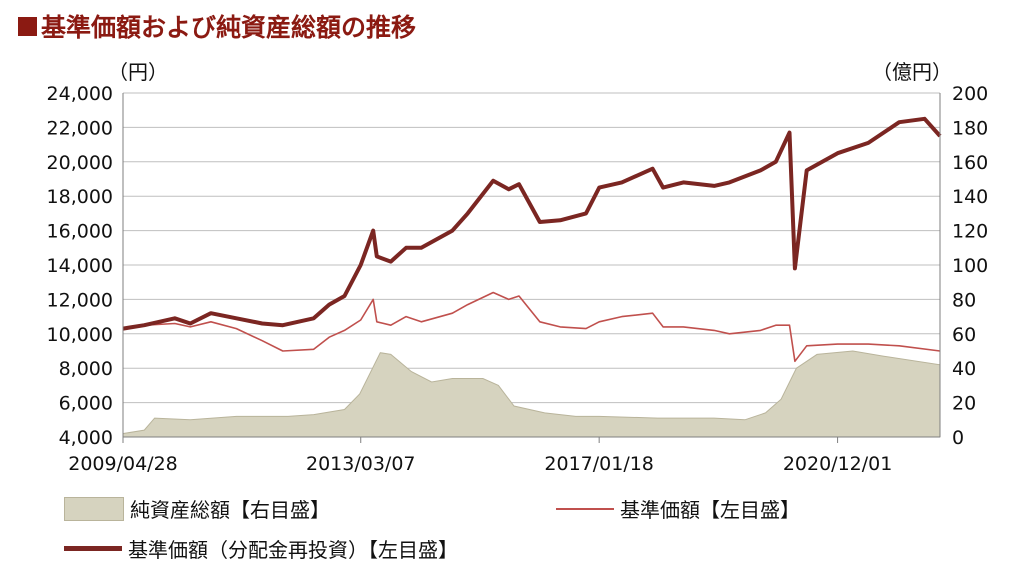 This screenshot has height=564, width=1024. What do you see at coordinates (970, 128) in the screenshot?
I see `right-tick-label: 180` at bounding box center [970, 128].